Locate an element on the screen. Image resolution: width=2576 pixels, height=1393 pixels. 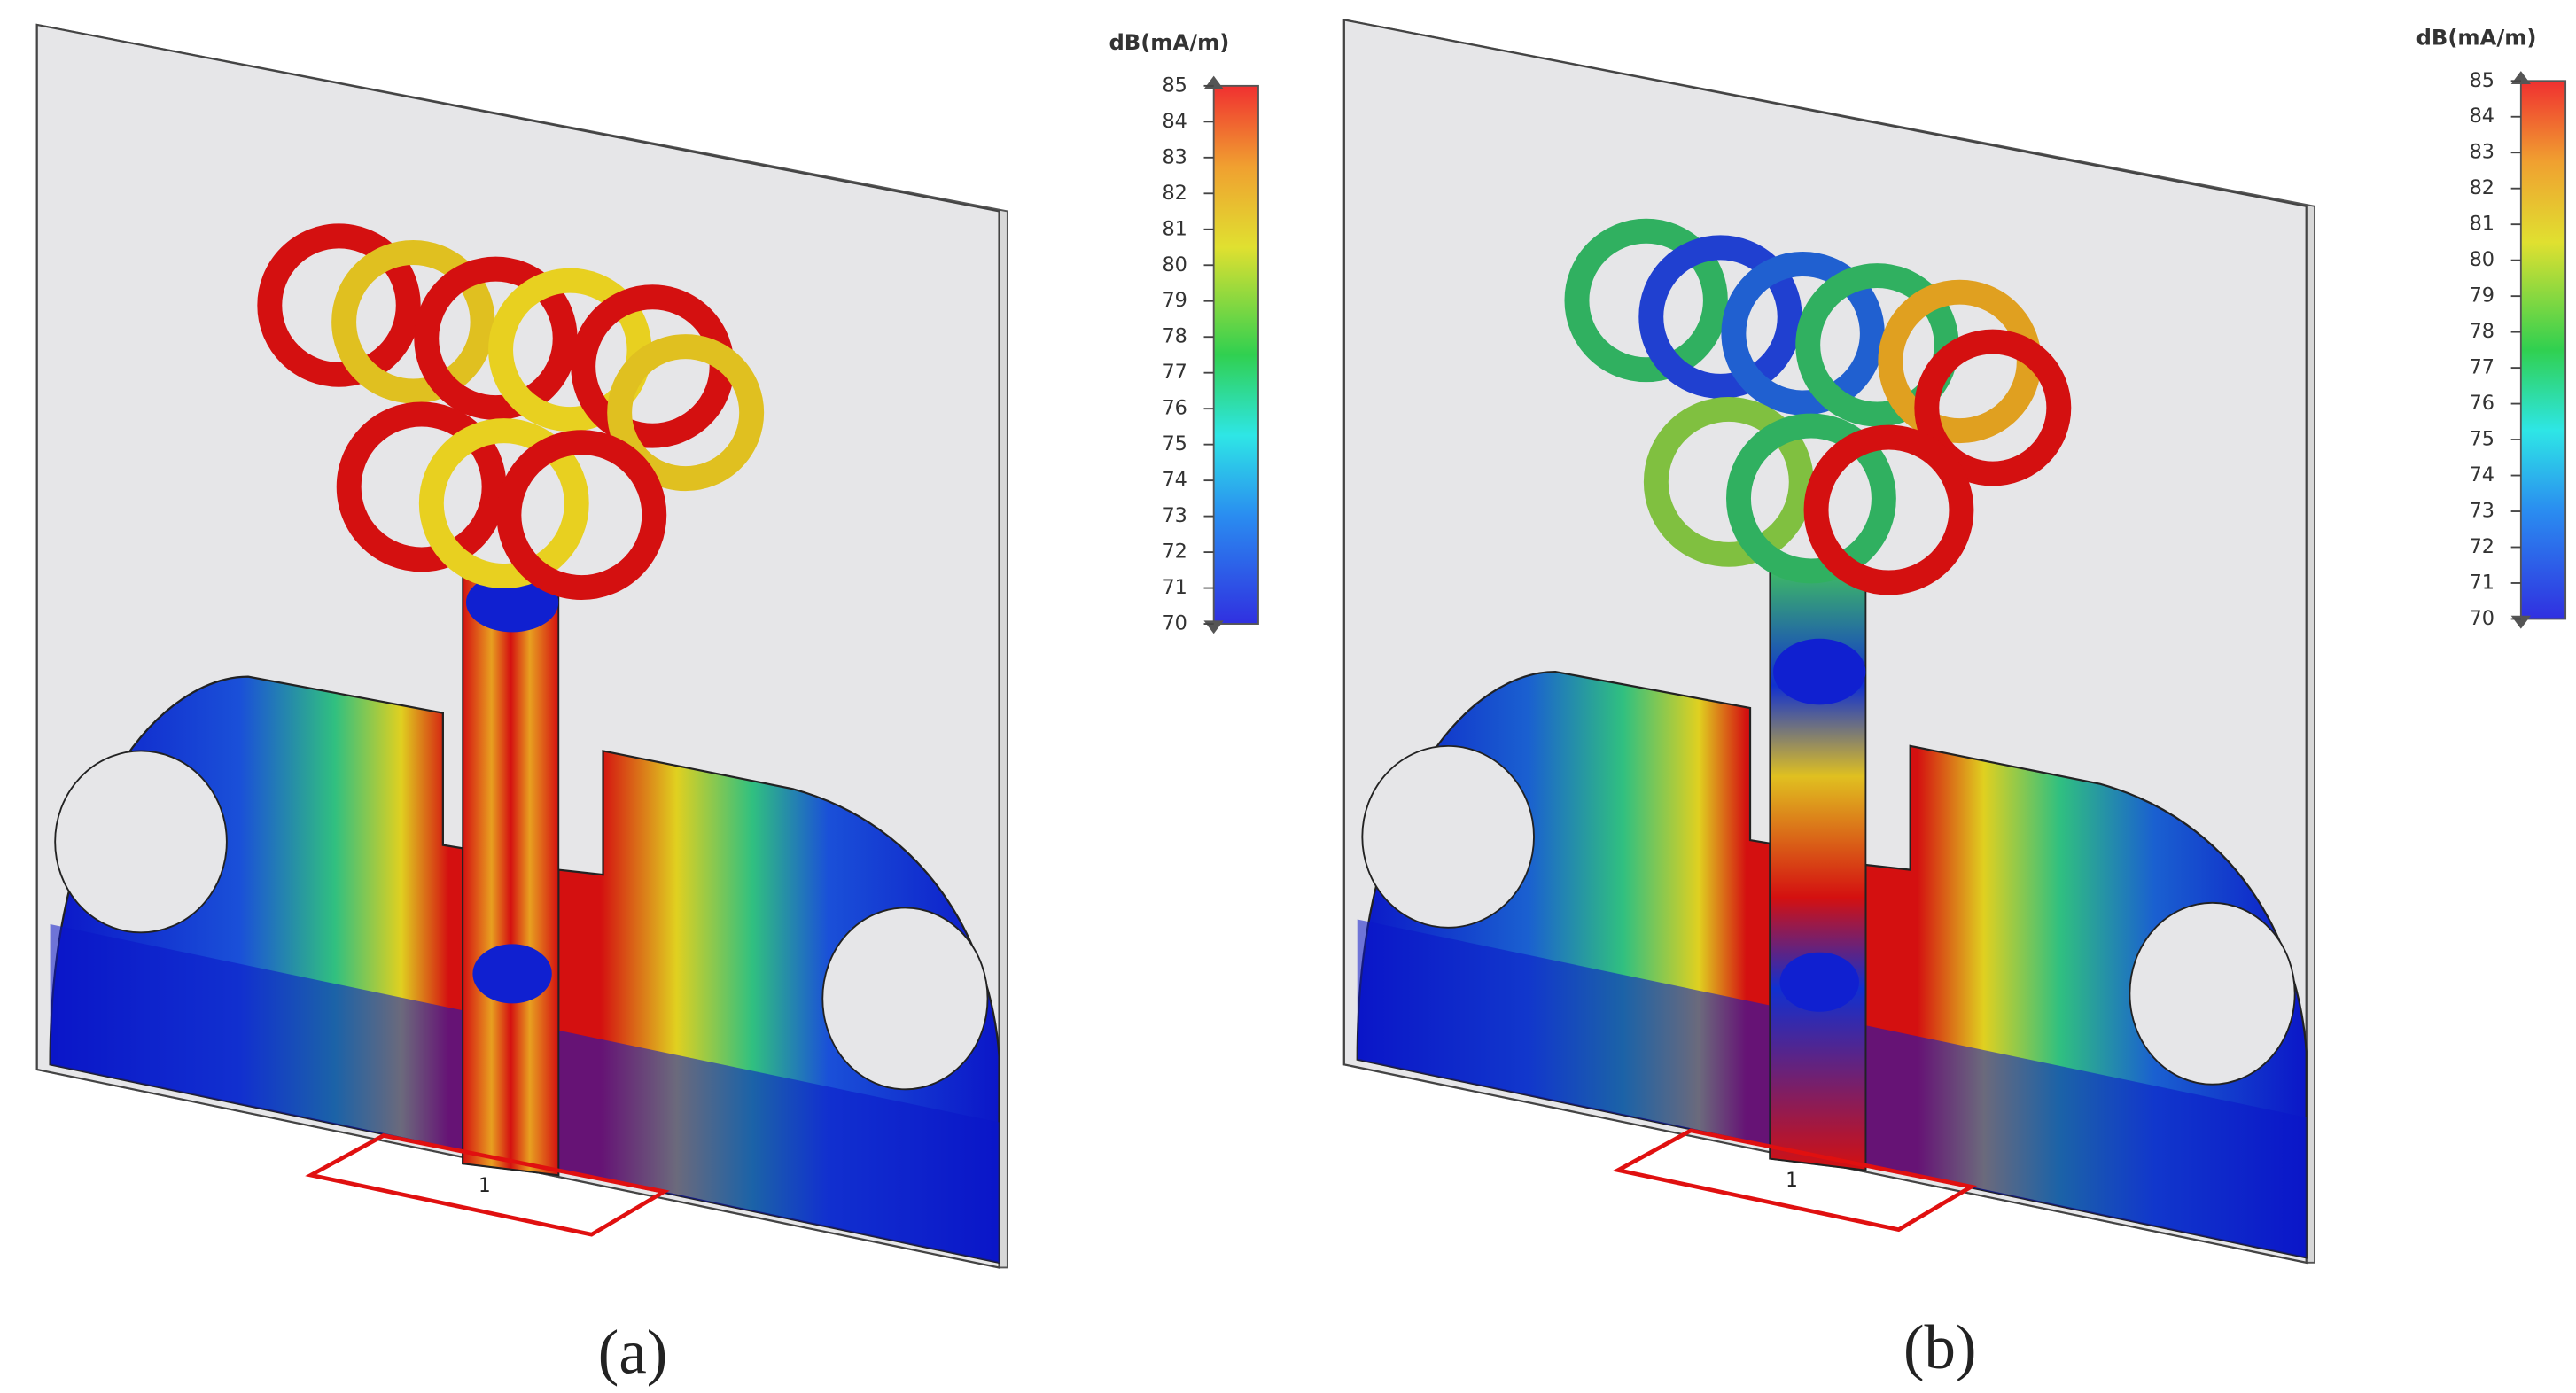
feed-line is located at coordinates (511, 872).